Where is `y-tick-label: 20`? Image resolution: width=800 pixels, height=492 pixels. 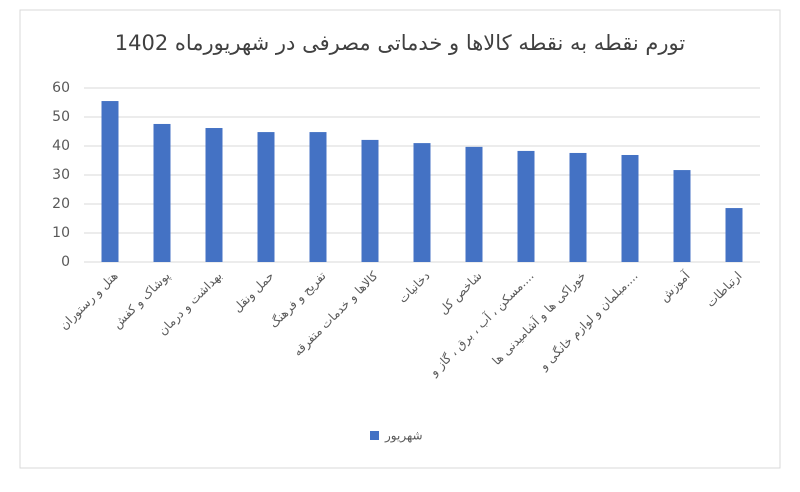 y-tick-label: 20 is located at coordinates (61, 204).